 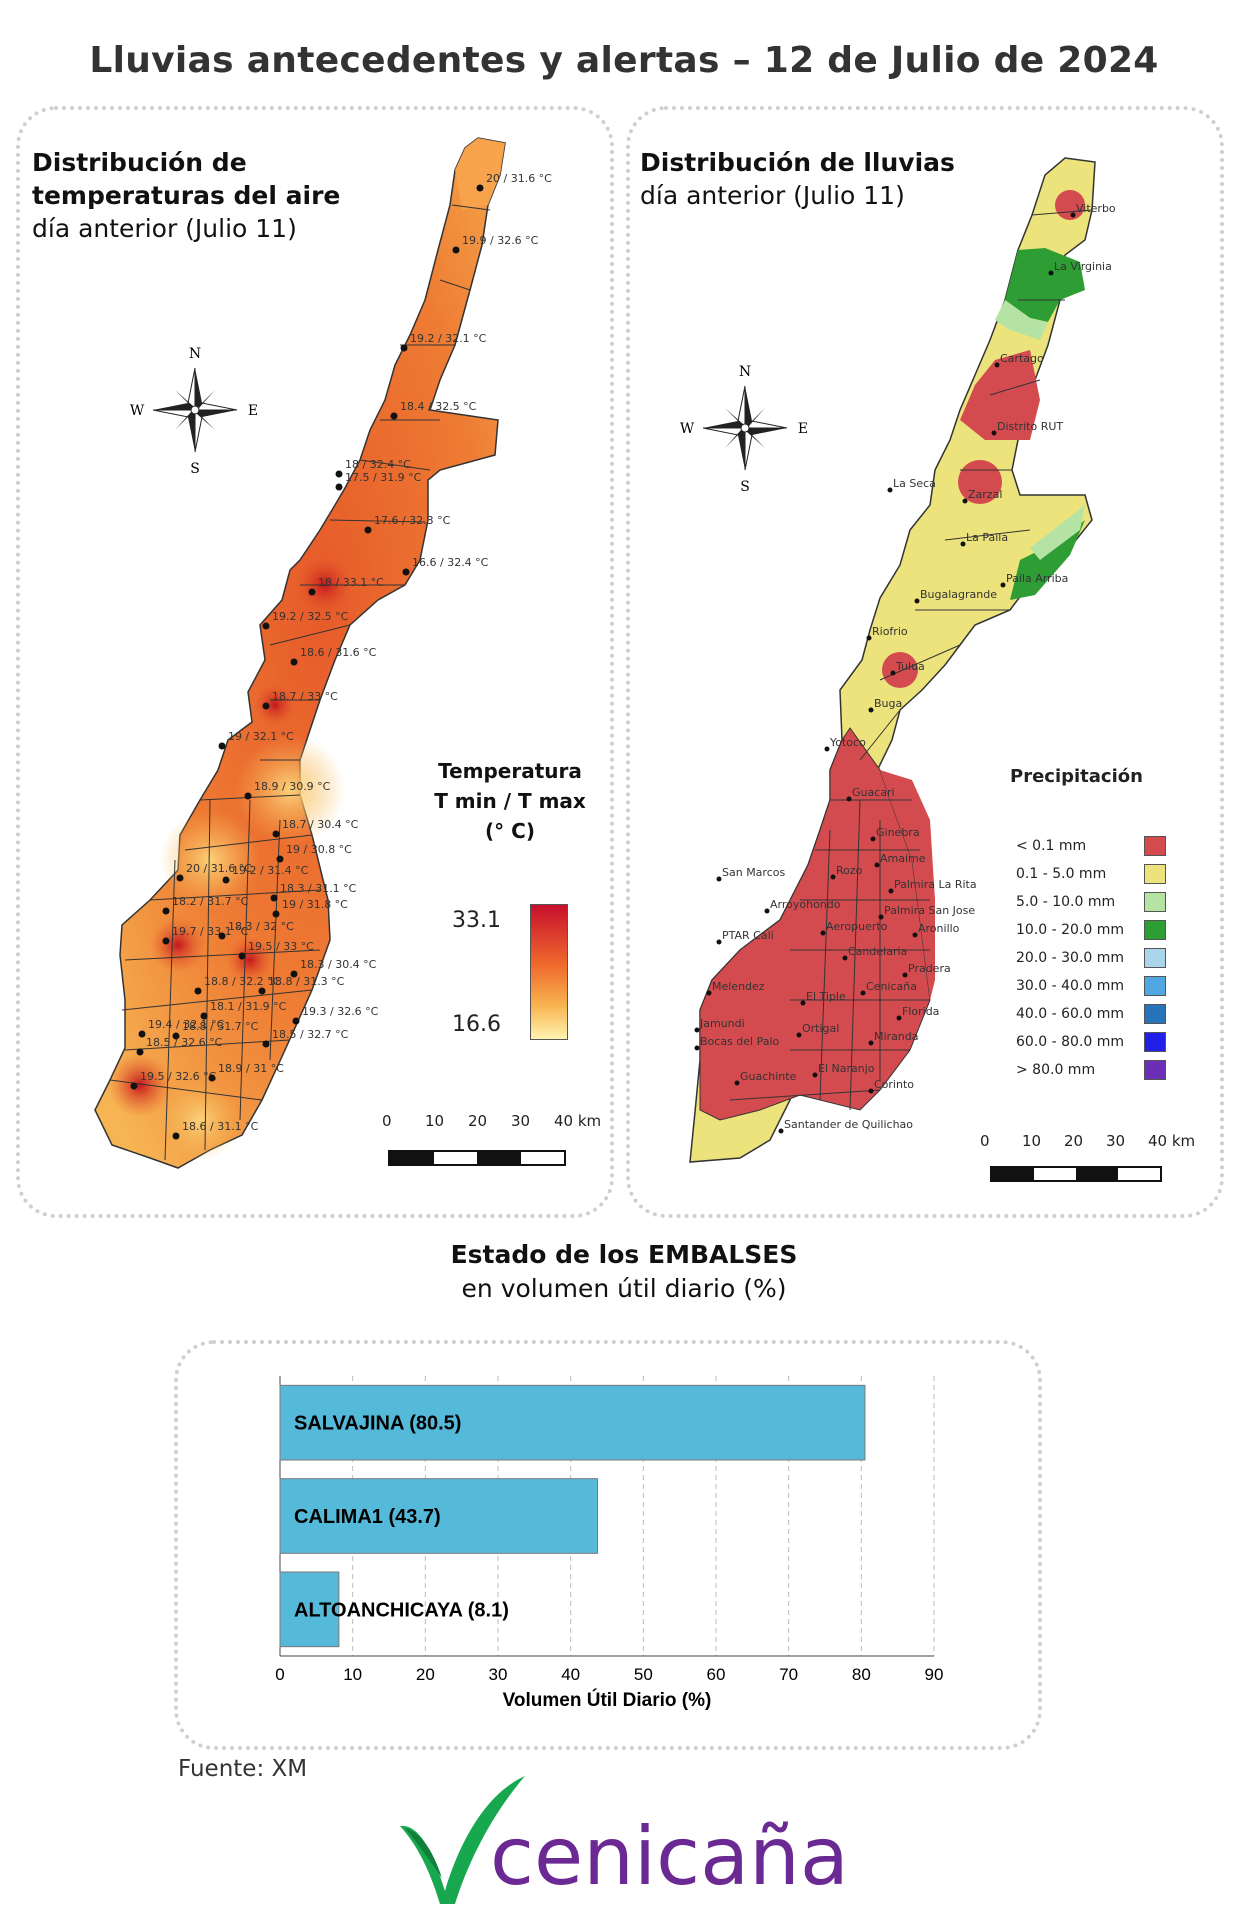 I want to click on source-note: Fuente: XM, so click(x=243, y=1769).